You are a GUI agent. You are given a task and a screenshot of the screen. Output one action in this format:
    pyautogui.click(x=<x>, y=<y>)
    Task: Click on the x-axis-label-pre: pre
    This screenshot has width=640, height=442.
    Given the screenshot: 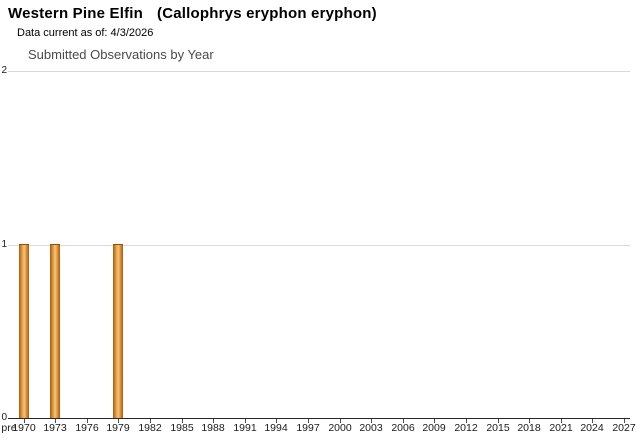 What is the action you would take?
    pyautogui.click(x=9, y=428)
    